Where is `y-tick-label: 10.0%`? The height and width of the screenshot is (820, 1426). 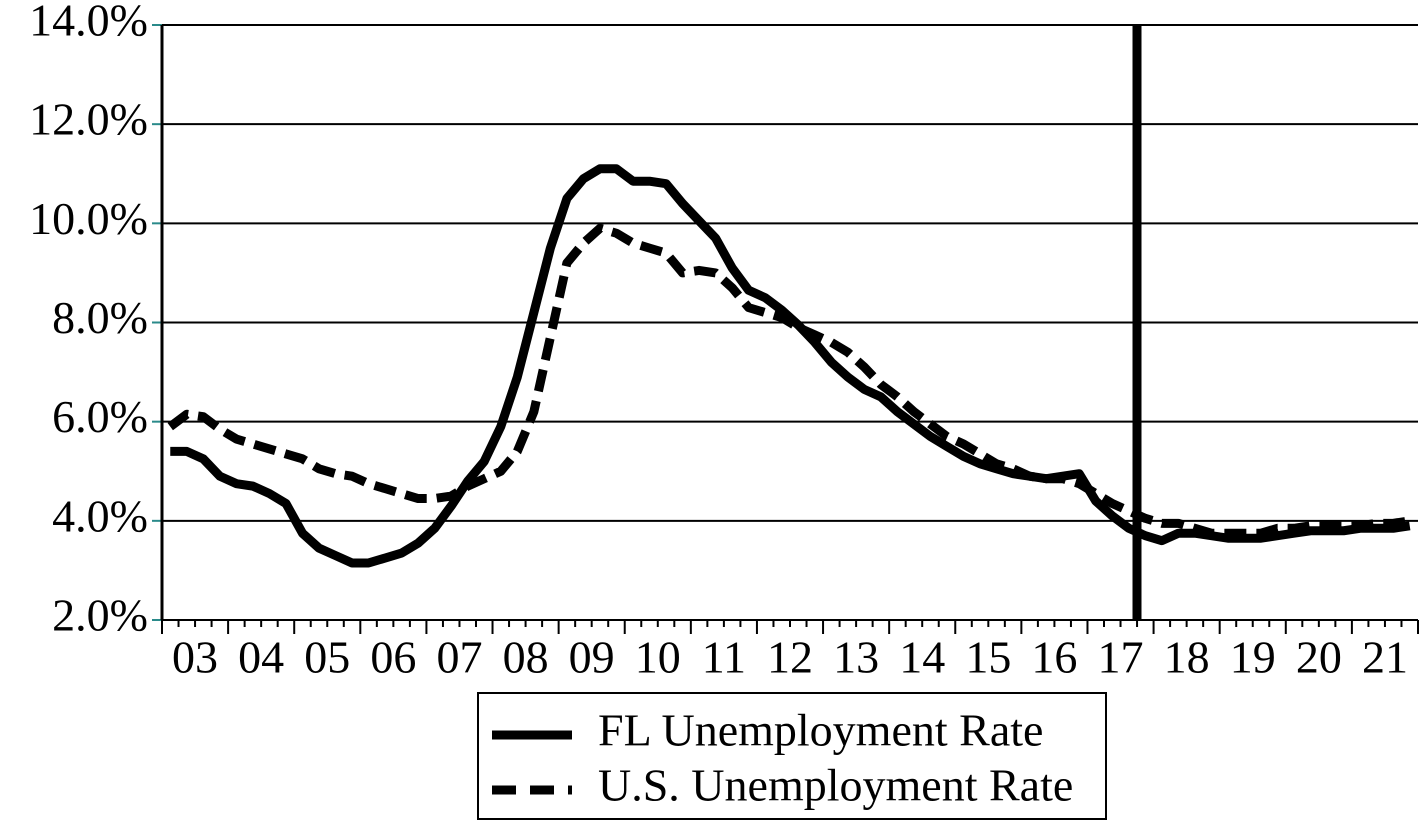
y-tick-label: 10.0% is located at coordinates (88, 218).